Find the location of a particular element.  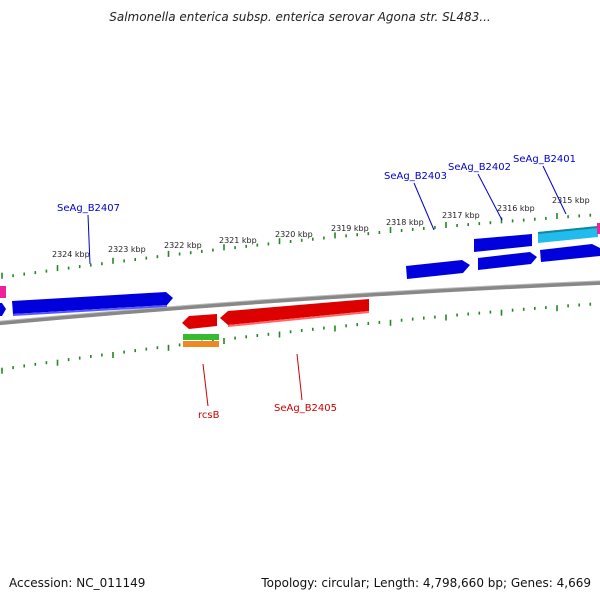

gene-reverse-b2405-shade is located at coordinates (298, 319).